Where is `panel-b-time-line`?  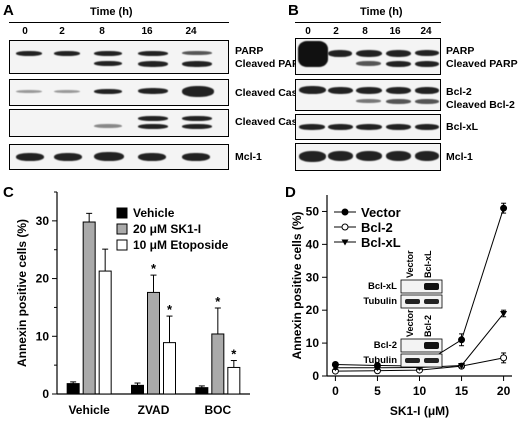
panel-b-time-line is located at coordinates (368, 22).